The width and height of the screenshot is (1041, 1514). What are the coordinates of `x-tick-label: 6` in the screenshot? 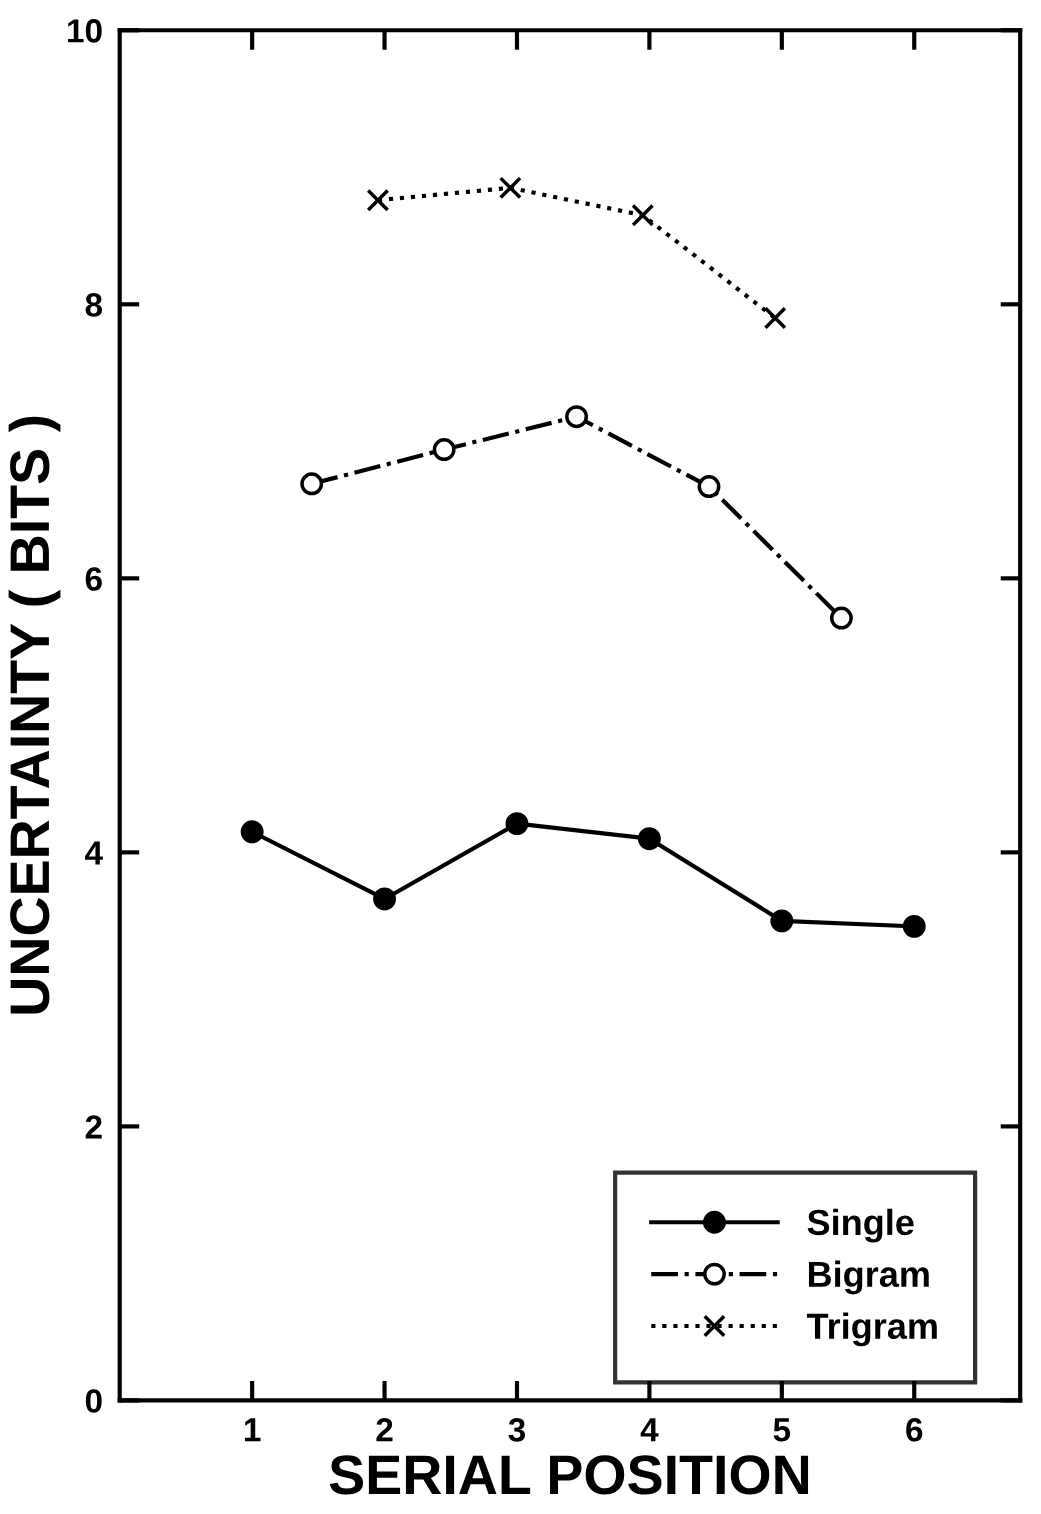 It's located at (914, 1430).